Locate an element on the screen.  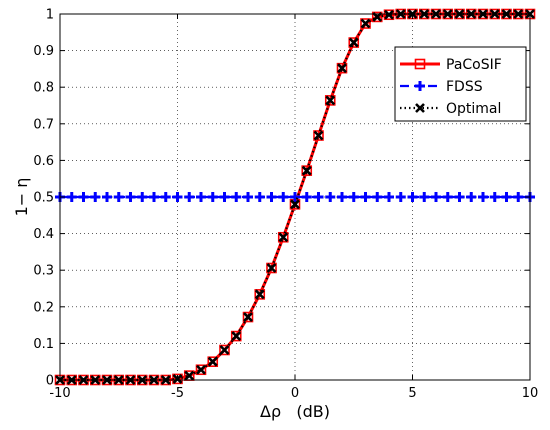
legend-entry-pacosif: PaCoSIF is located at coordinates (451, 65).